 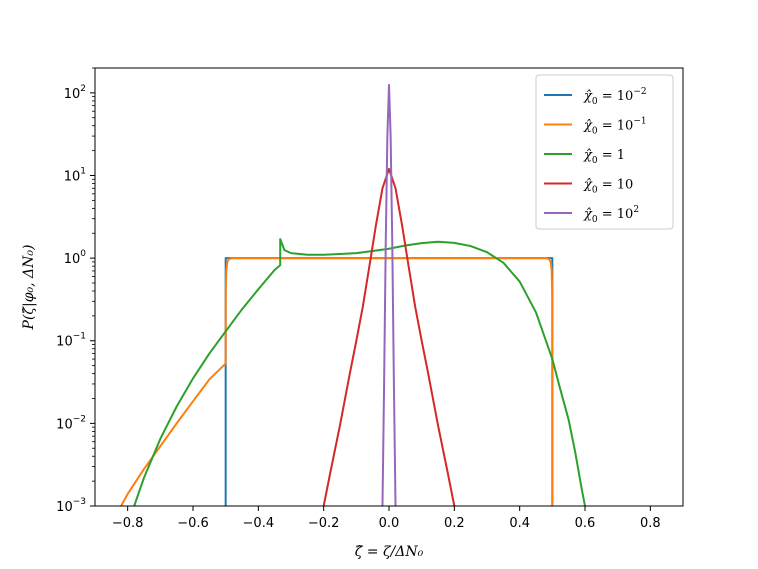 I want to click on legend-box, so click(x=604, y=152).